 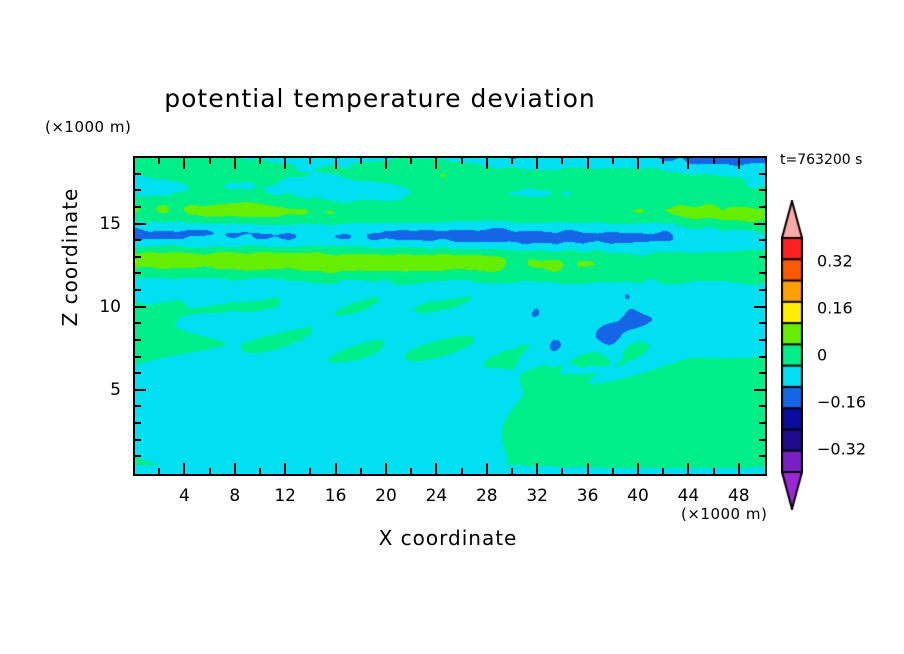 What do you see at coordinates (724, 514) in the screenshot?
I see `x-axis-units-note: (×1000 m)` at bounding box center [724, 514].